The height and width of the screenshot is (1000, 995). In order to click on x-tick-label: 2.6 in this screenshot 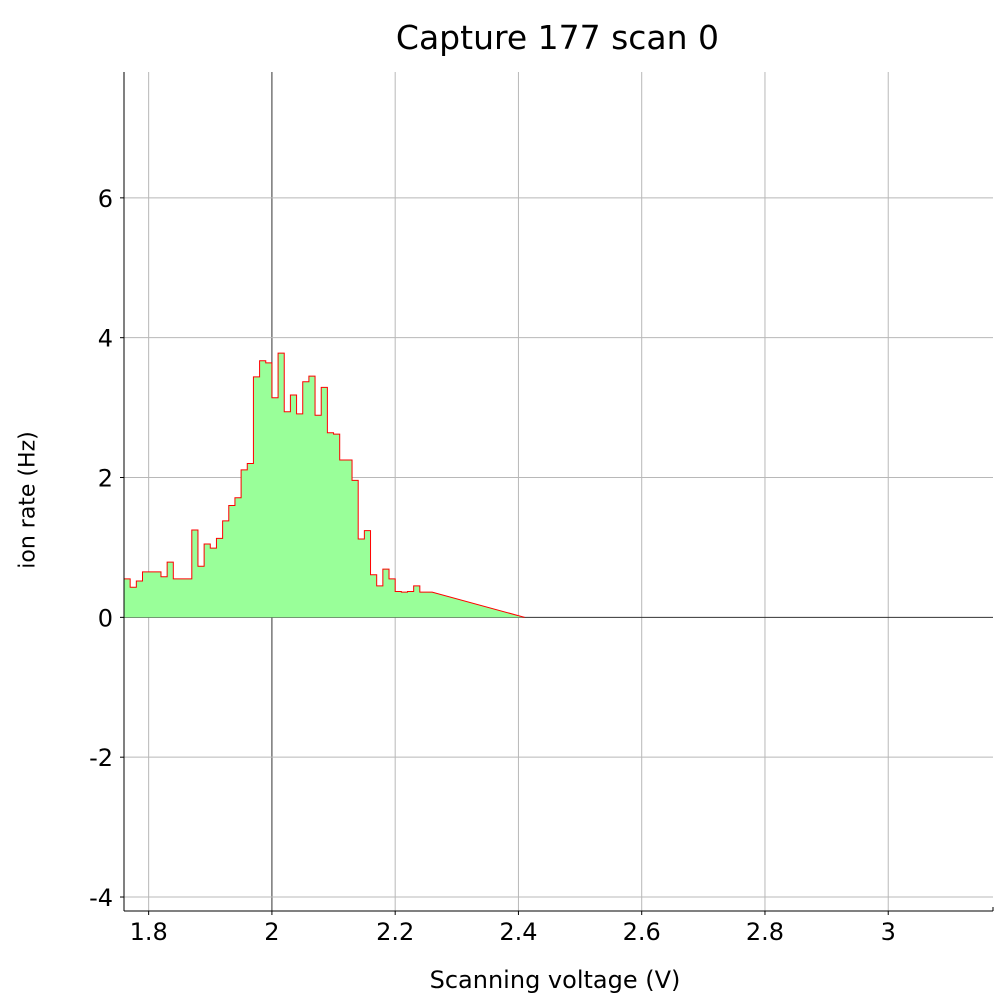, I will do `click(642, 932)`.